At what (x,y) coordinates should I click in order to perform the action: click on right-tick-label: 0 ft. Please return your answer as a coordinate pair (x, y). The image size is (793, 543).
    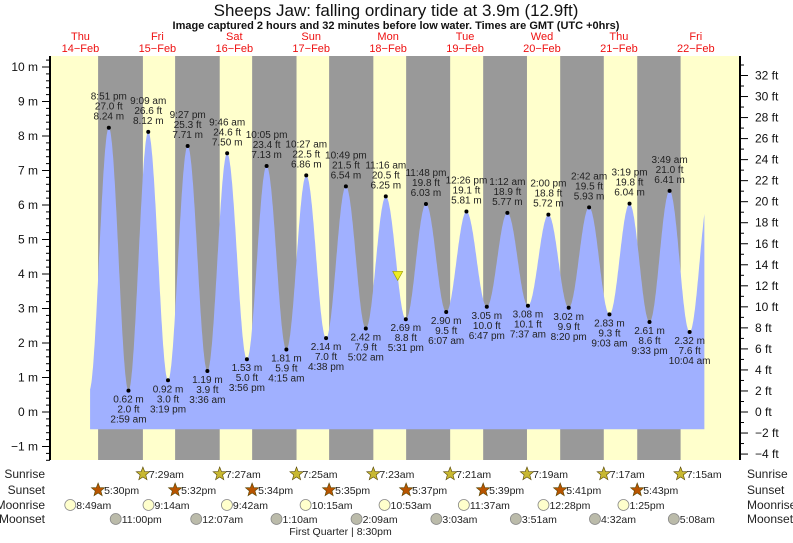
    Looking at the image, I should click on (763, 412).